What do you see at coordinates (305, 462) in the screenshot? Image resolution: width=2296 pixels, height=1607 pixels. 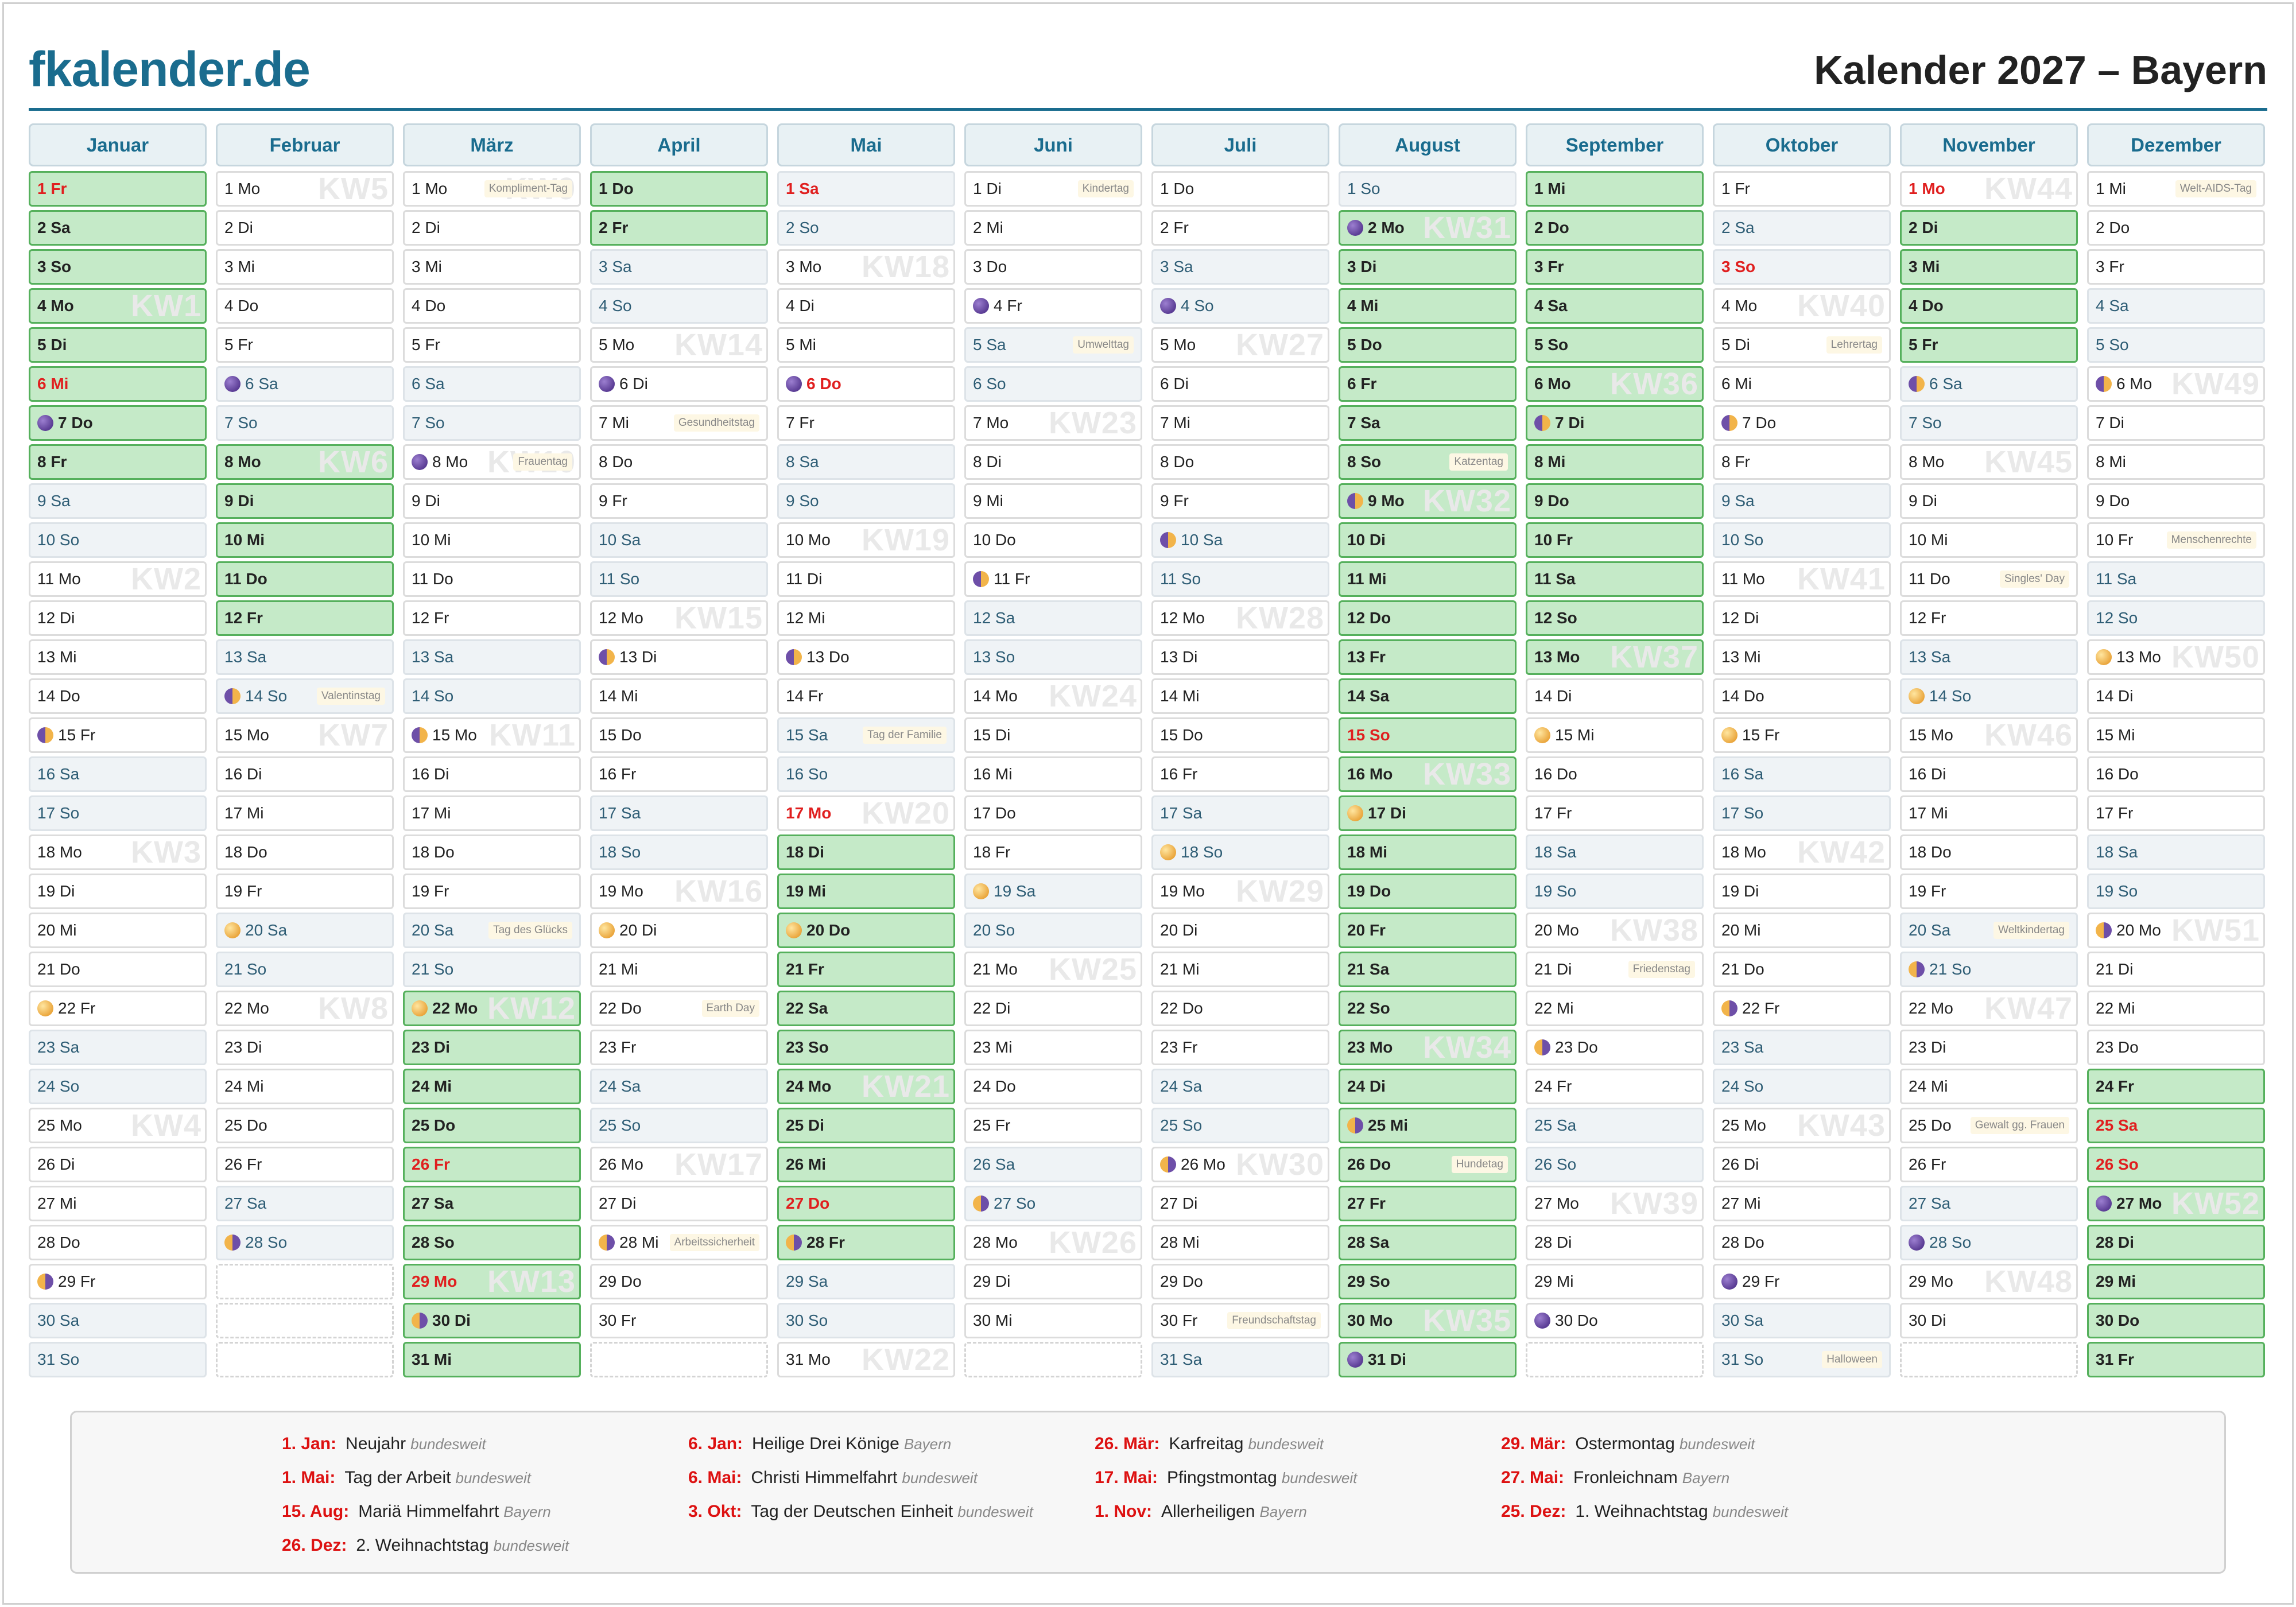 I see `day-cell: KW6 8 Mo` at bounding box center [305, 462].